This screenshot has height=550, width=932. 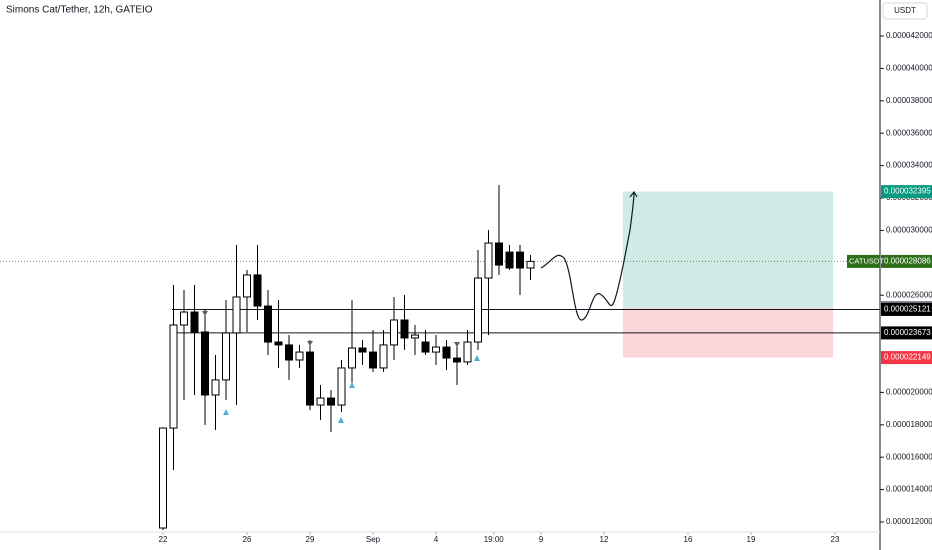 What do you see at coordinates (909, 424) in the screenshot?
I see `y-tick-label: 0.000018000` at bounding box center [909, 424].